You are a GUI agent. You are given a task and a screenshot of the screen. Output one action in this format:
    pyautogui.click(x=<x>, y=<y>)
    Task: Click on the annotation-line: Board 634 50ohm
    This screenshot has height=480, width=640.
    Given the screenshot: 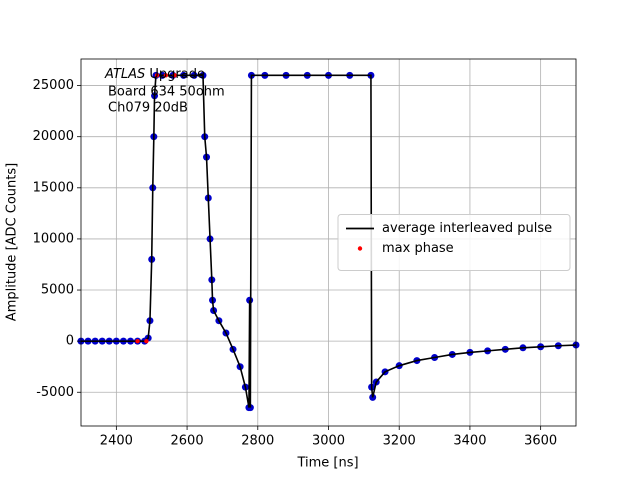 What is the action you would take?
    pyautogui.click(x=166, y=92)
    